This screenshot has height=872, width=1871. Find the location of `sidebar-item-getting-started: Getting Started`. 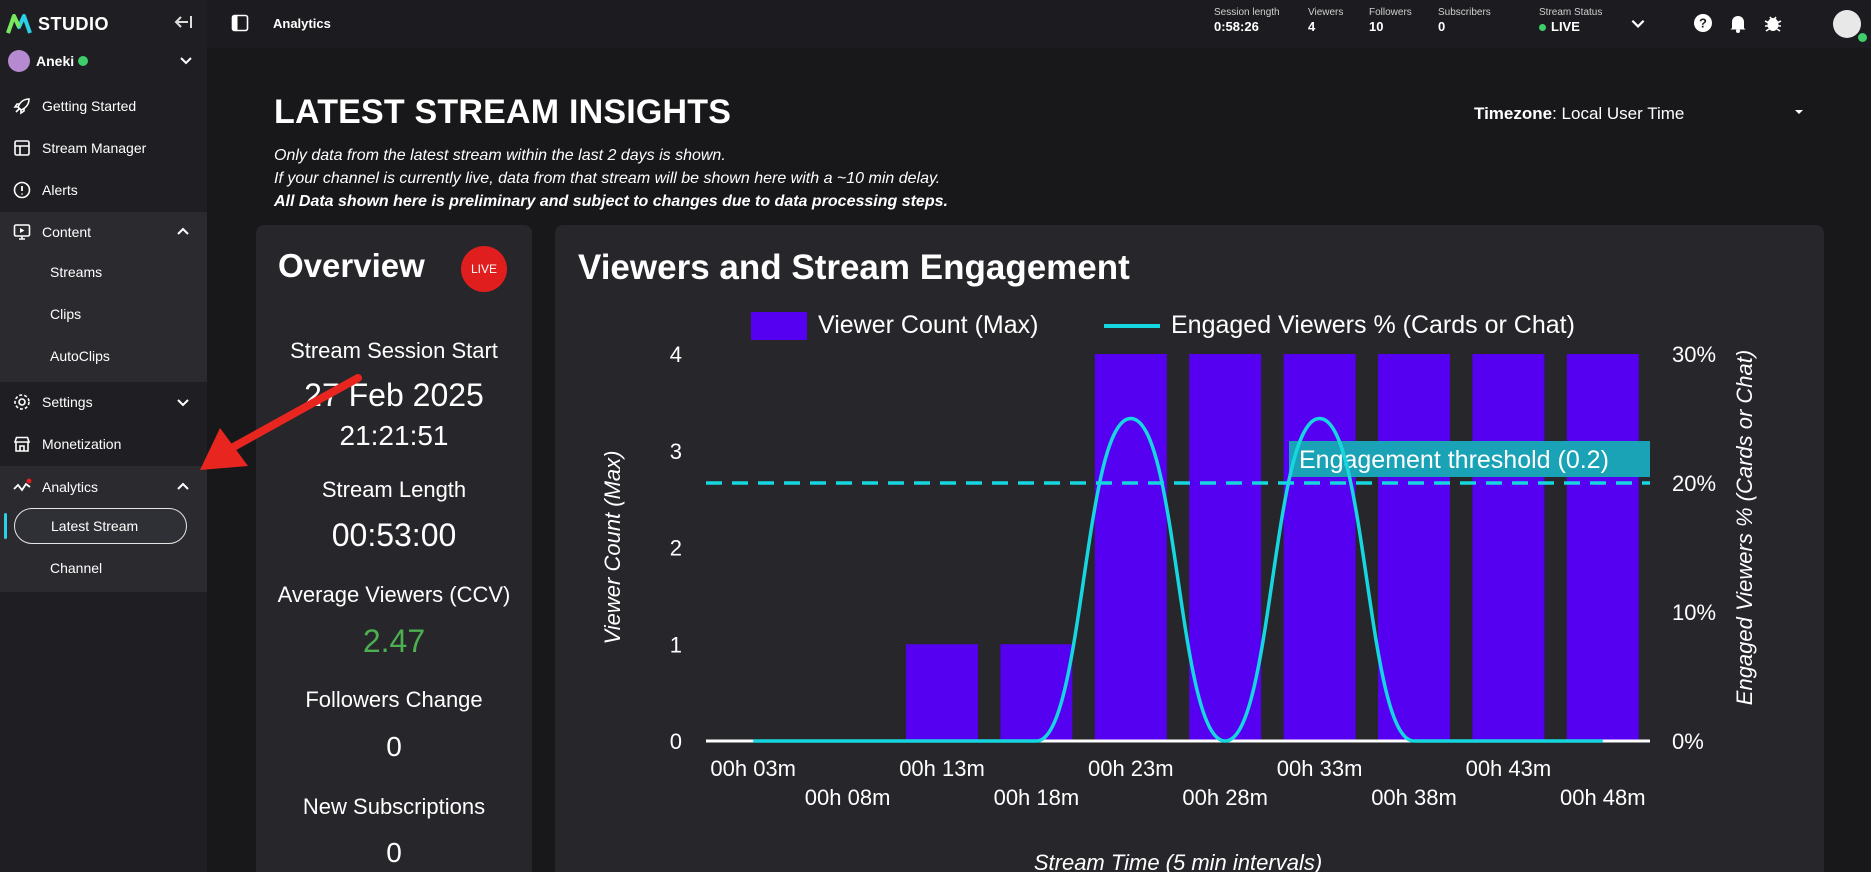

sidebar-item-getting-started: Getting Started is located at coordinates (103, 106).